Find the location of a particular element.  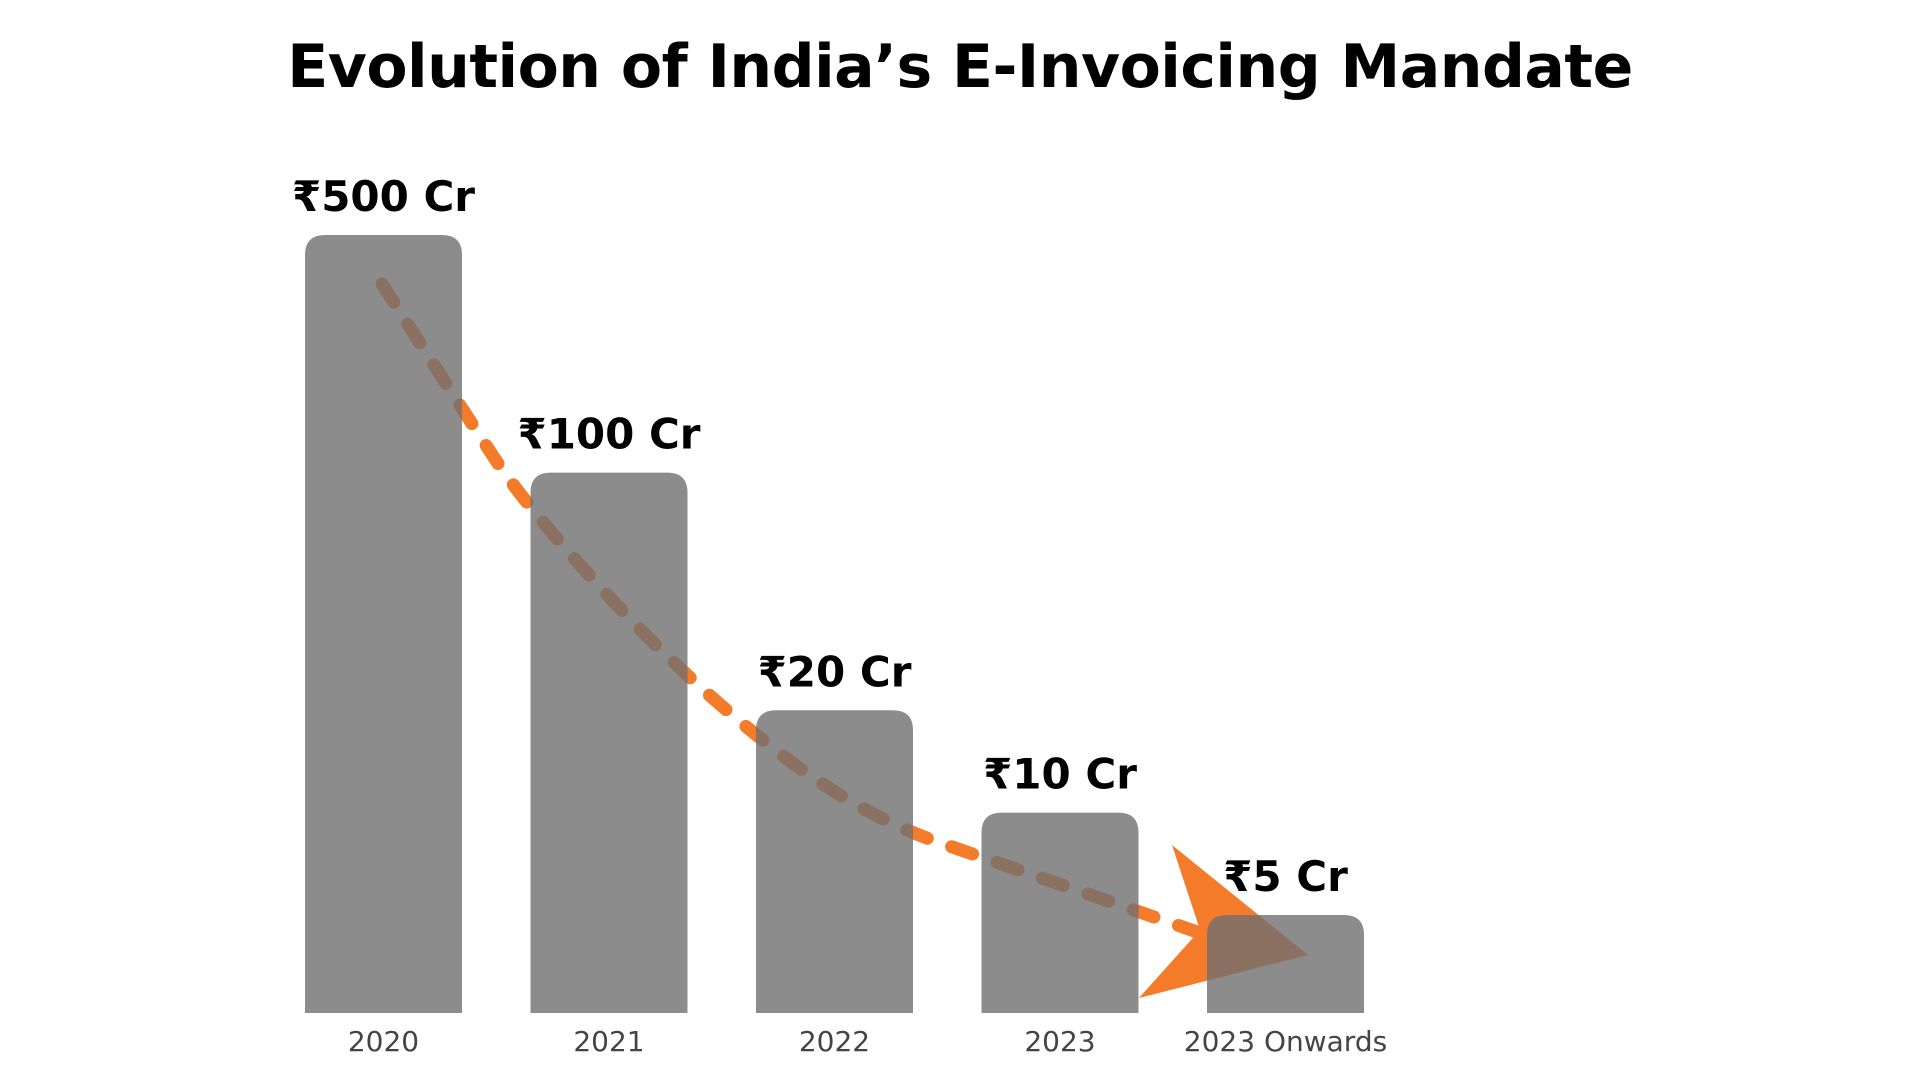

x-tick-label: 2021 is located at coordinates (608, 1041).